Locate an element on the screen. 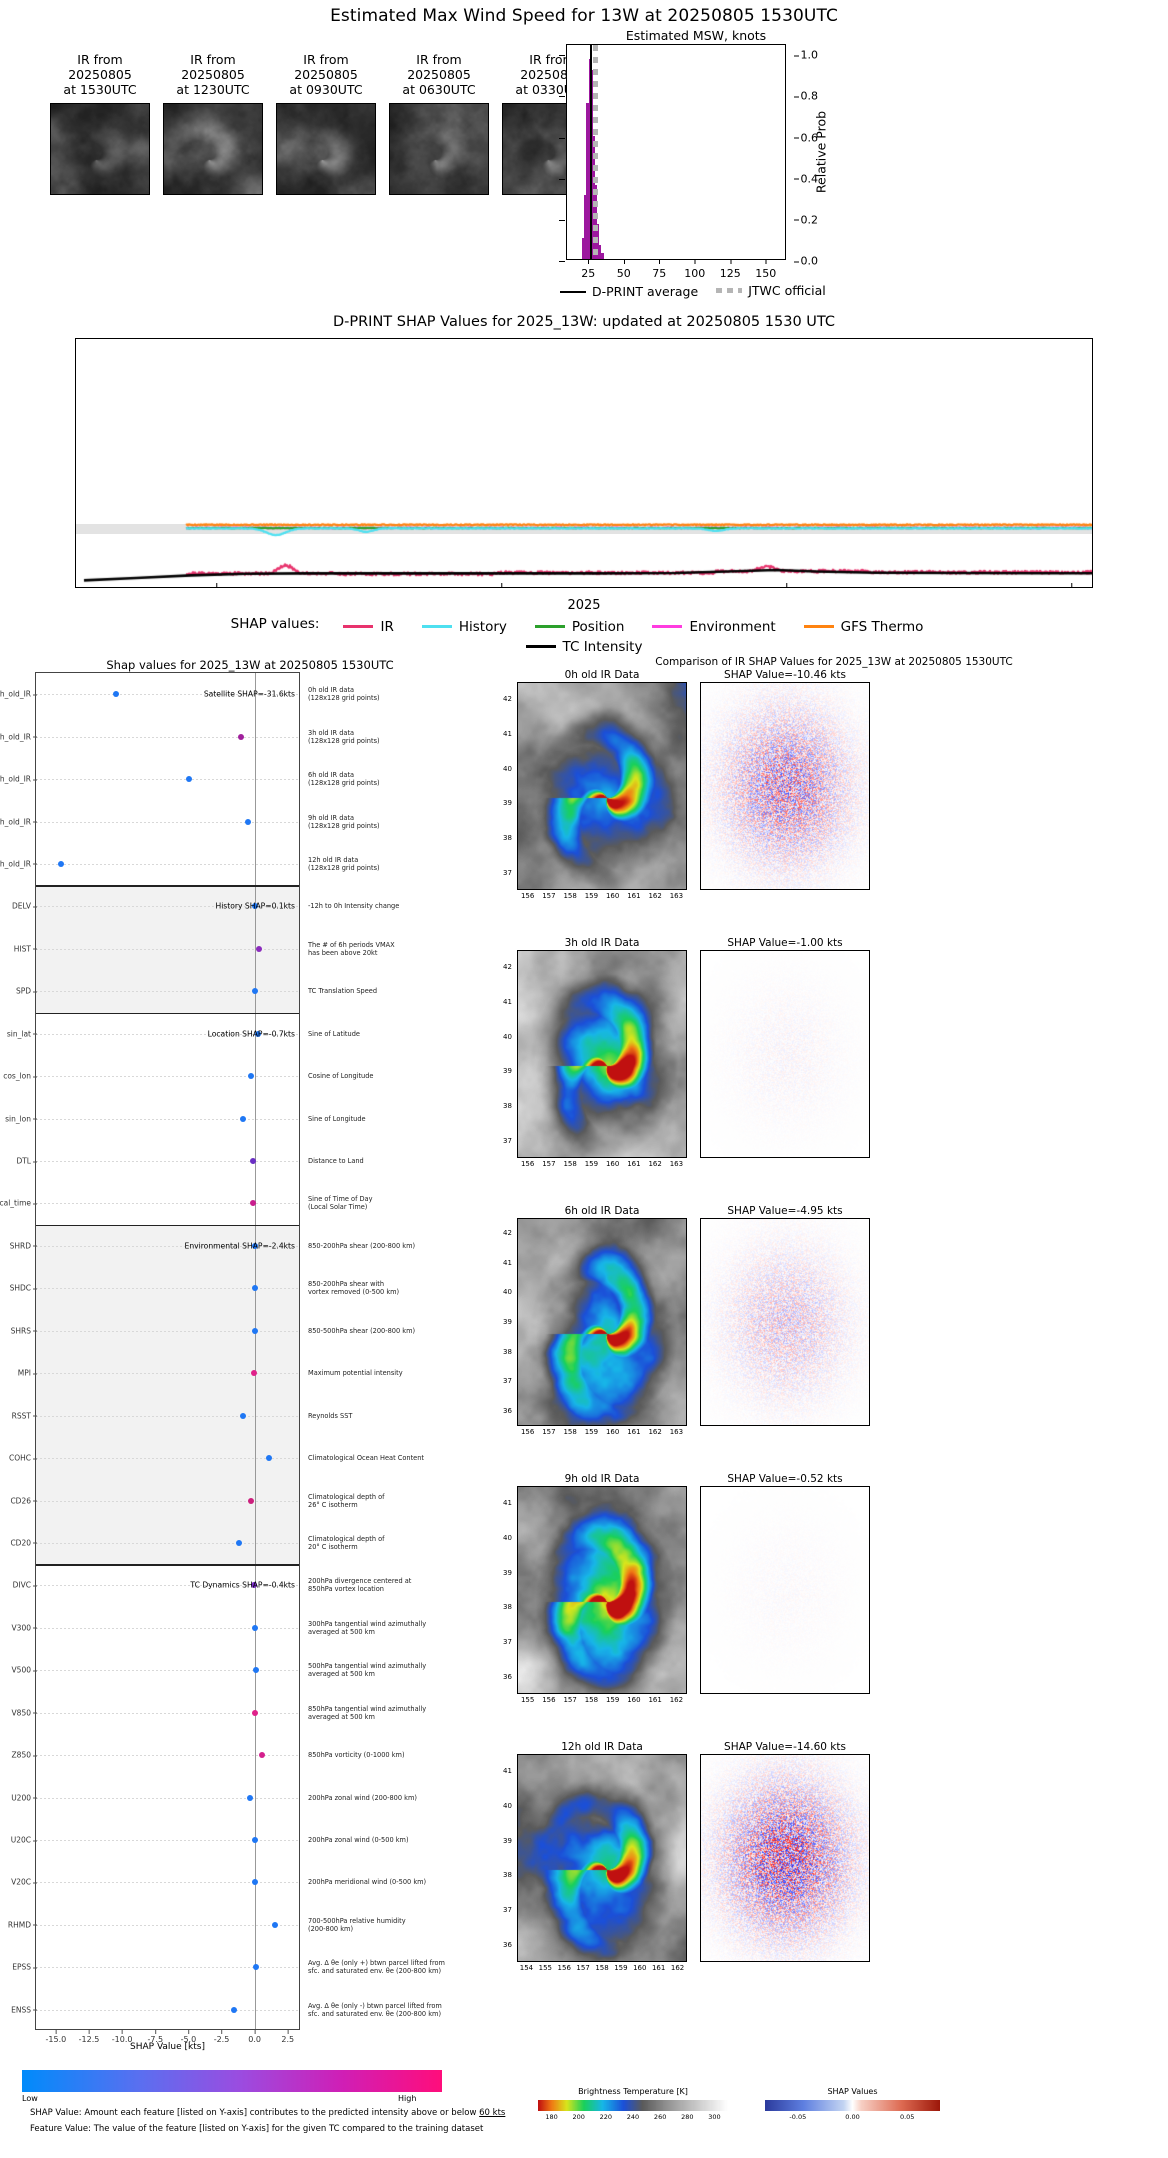 The height and width of the screenshot is (2158, 1168). dotplot-xtick: -2.5 is located at coordinates (221, 2037).